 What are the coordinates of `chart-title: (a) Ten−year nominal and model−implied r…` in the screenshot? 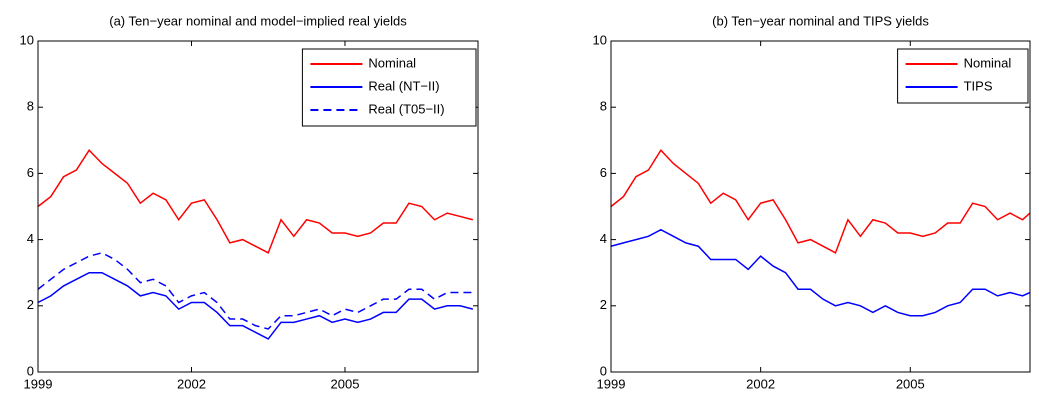 It's located at (258, 20).